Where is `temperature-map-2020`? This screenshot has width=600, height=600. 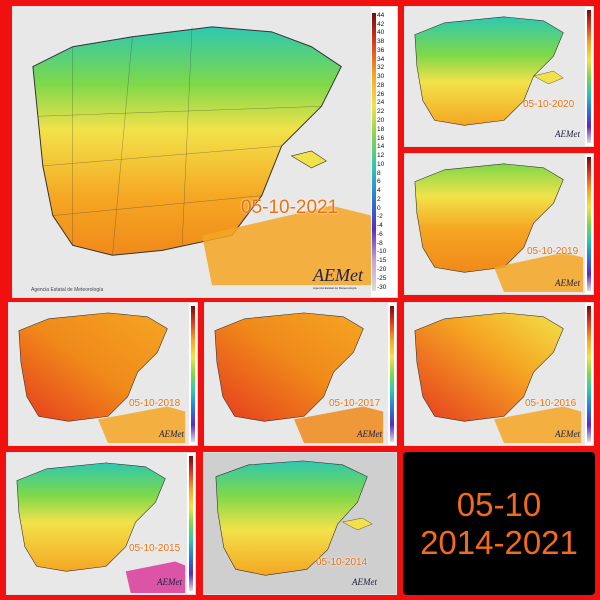 temperature-map-2020 is located at coordinates (499, 76).